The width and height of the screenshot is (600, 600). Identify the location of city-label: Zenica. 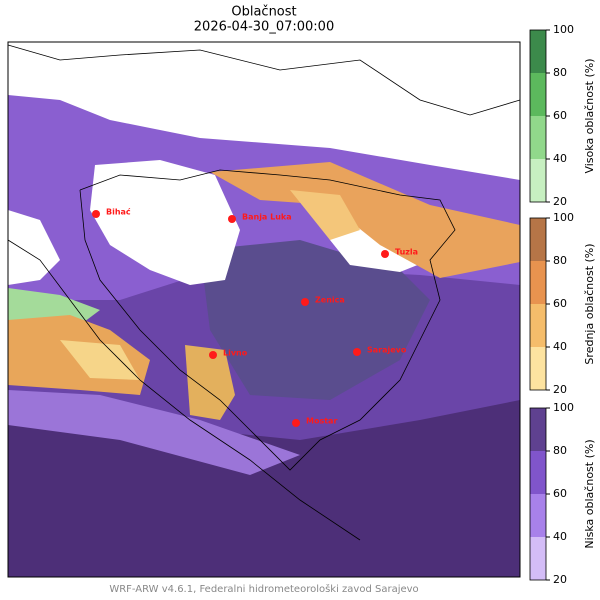
(330, 300).